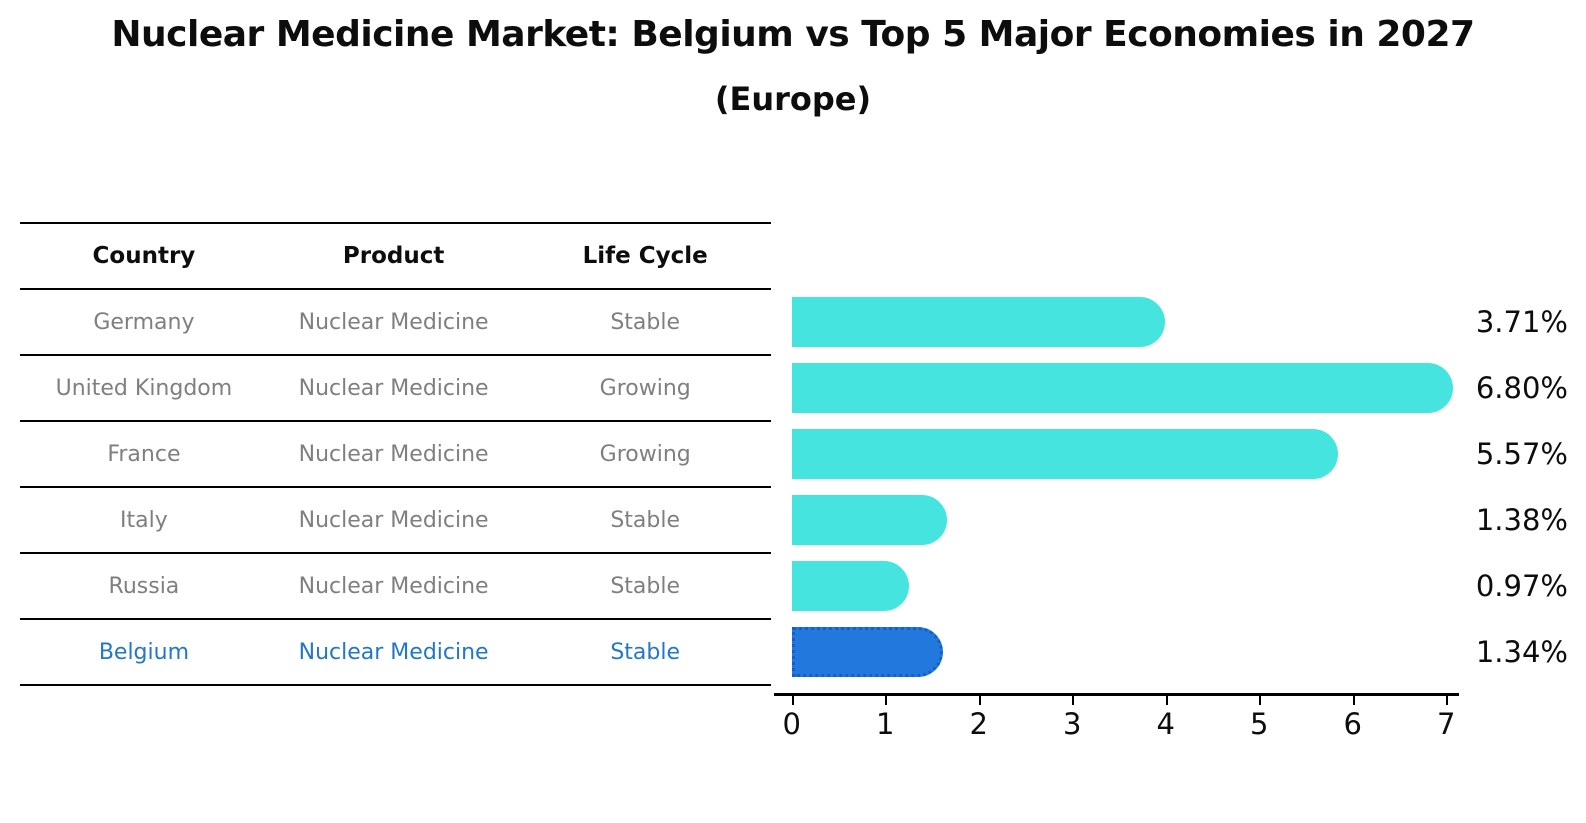 This screenshot has width=1586, height=823. What do you see at coordinates (144, 388) in the screenshot?
I see `cell-country: United Kingdom` at bounding box center [144, 388].